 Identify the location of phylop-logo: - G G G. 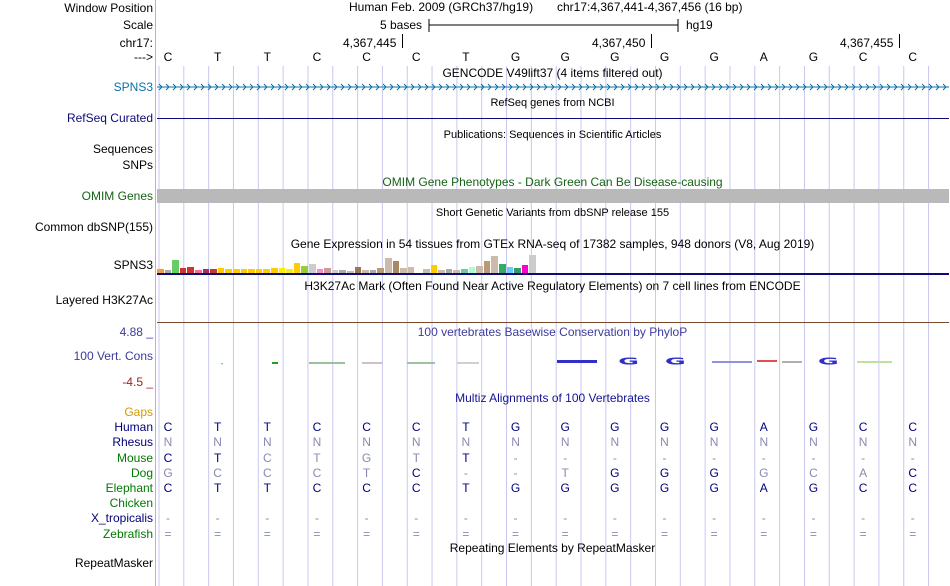
(553, 360).